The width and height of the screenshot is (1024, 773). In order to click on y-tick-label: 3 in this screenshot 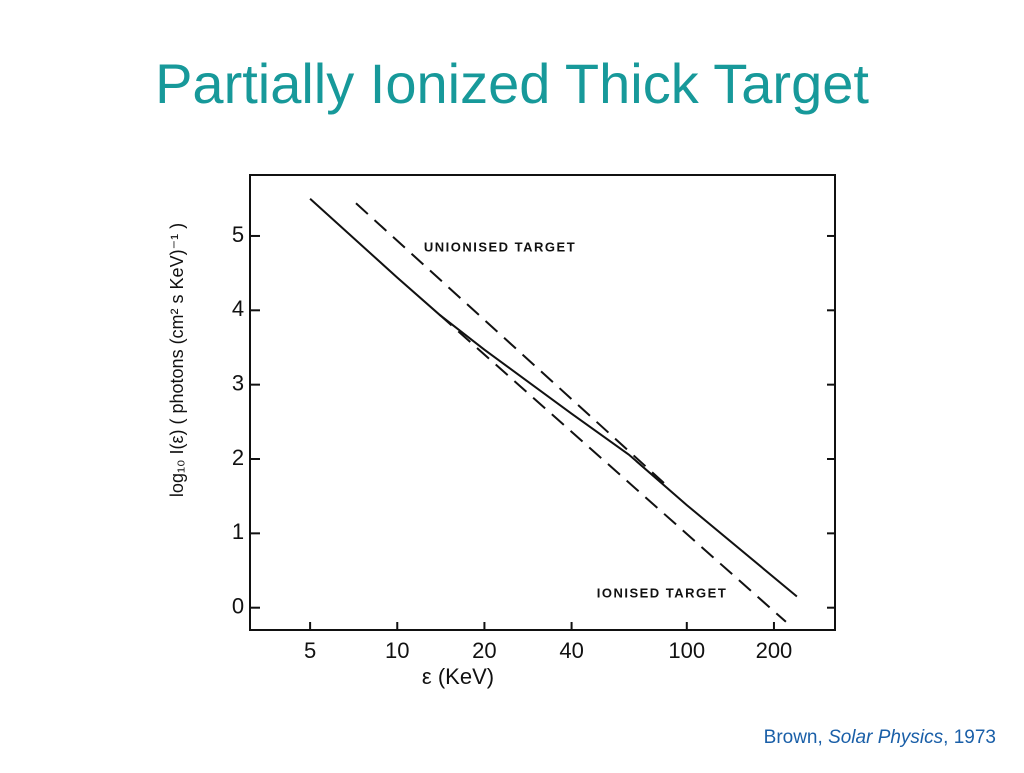, I will do `click(238, 382)`.